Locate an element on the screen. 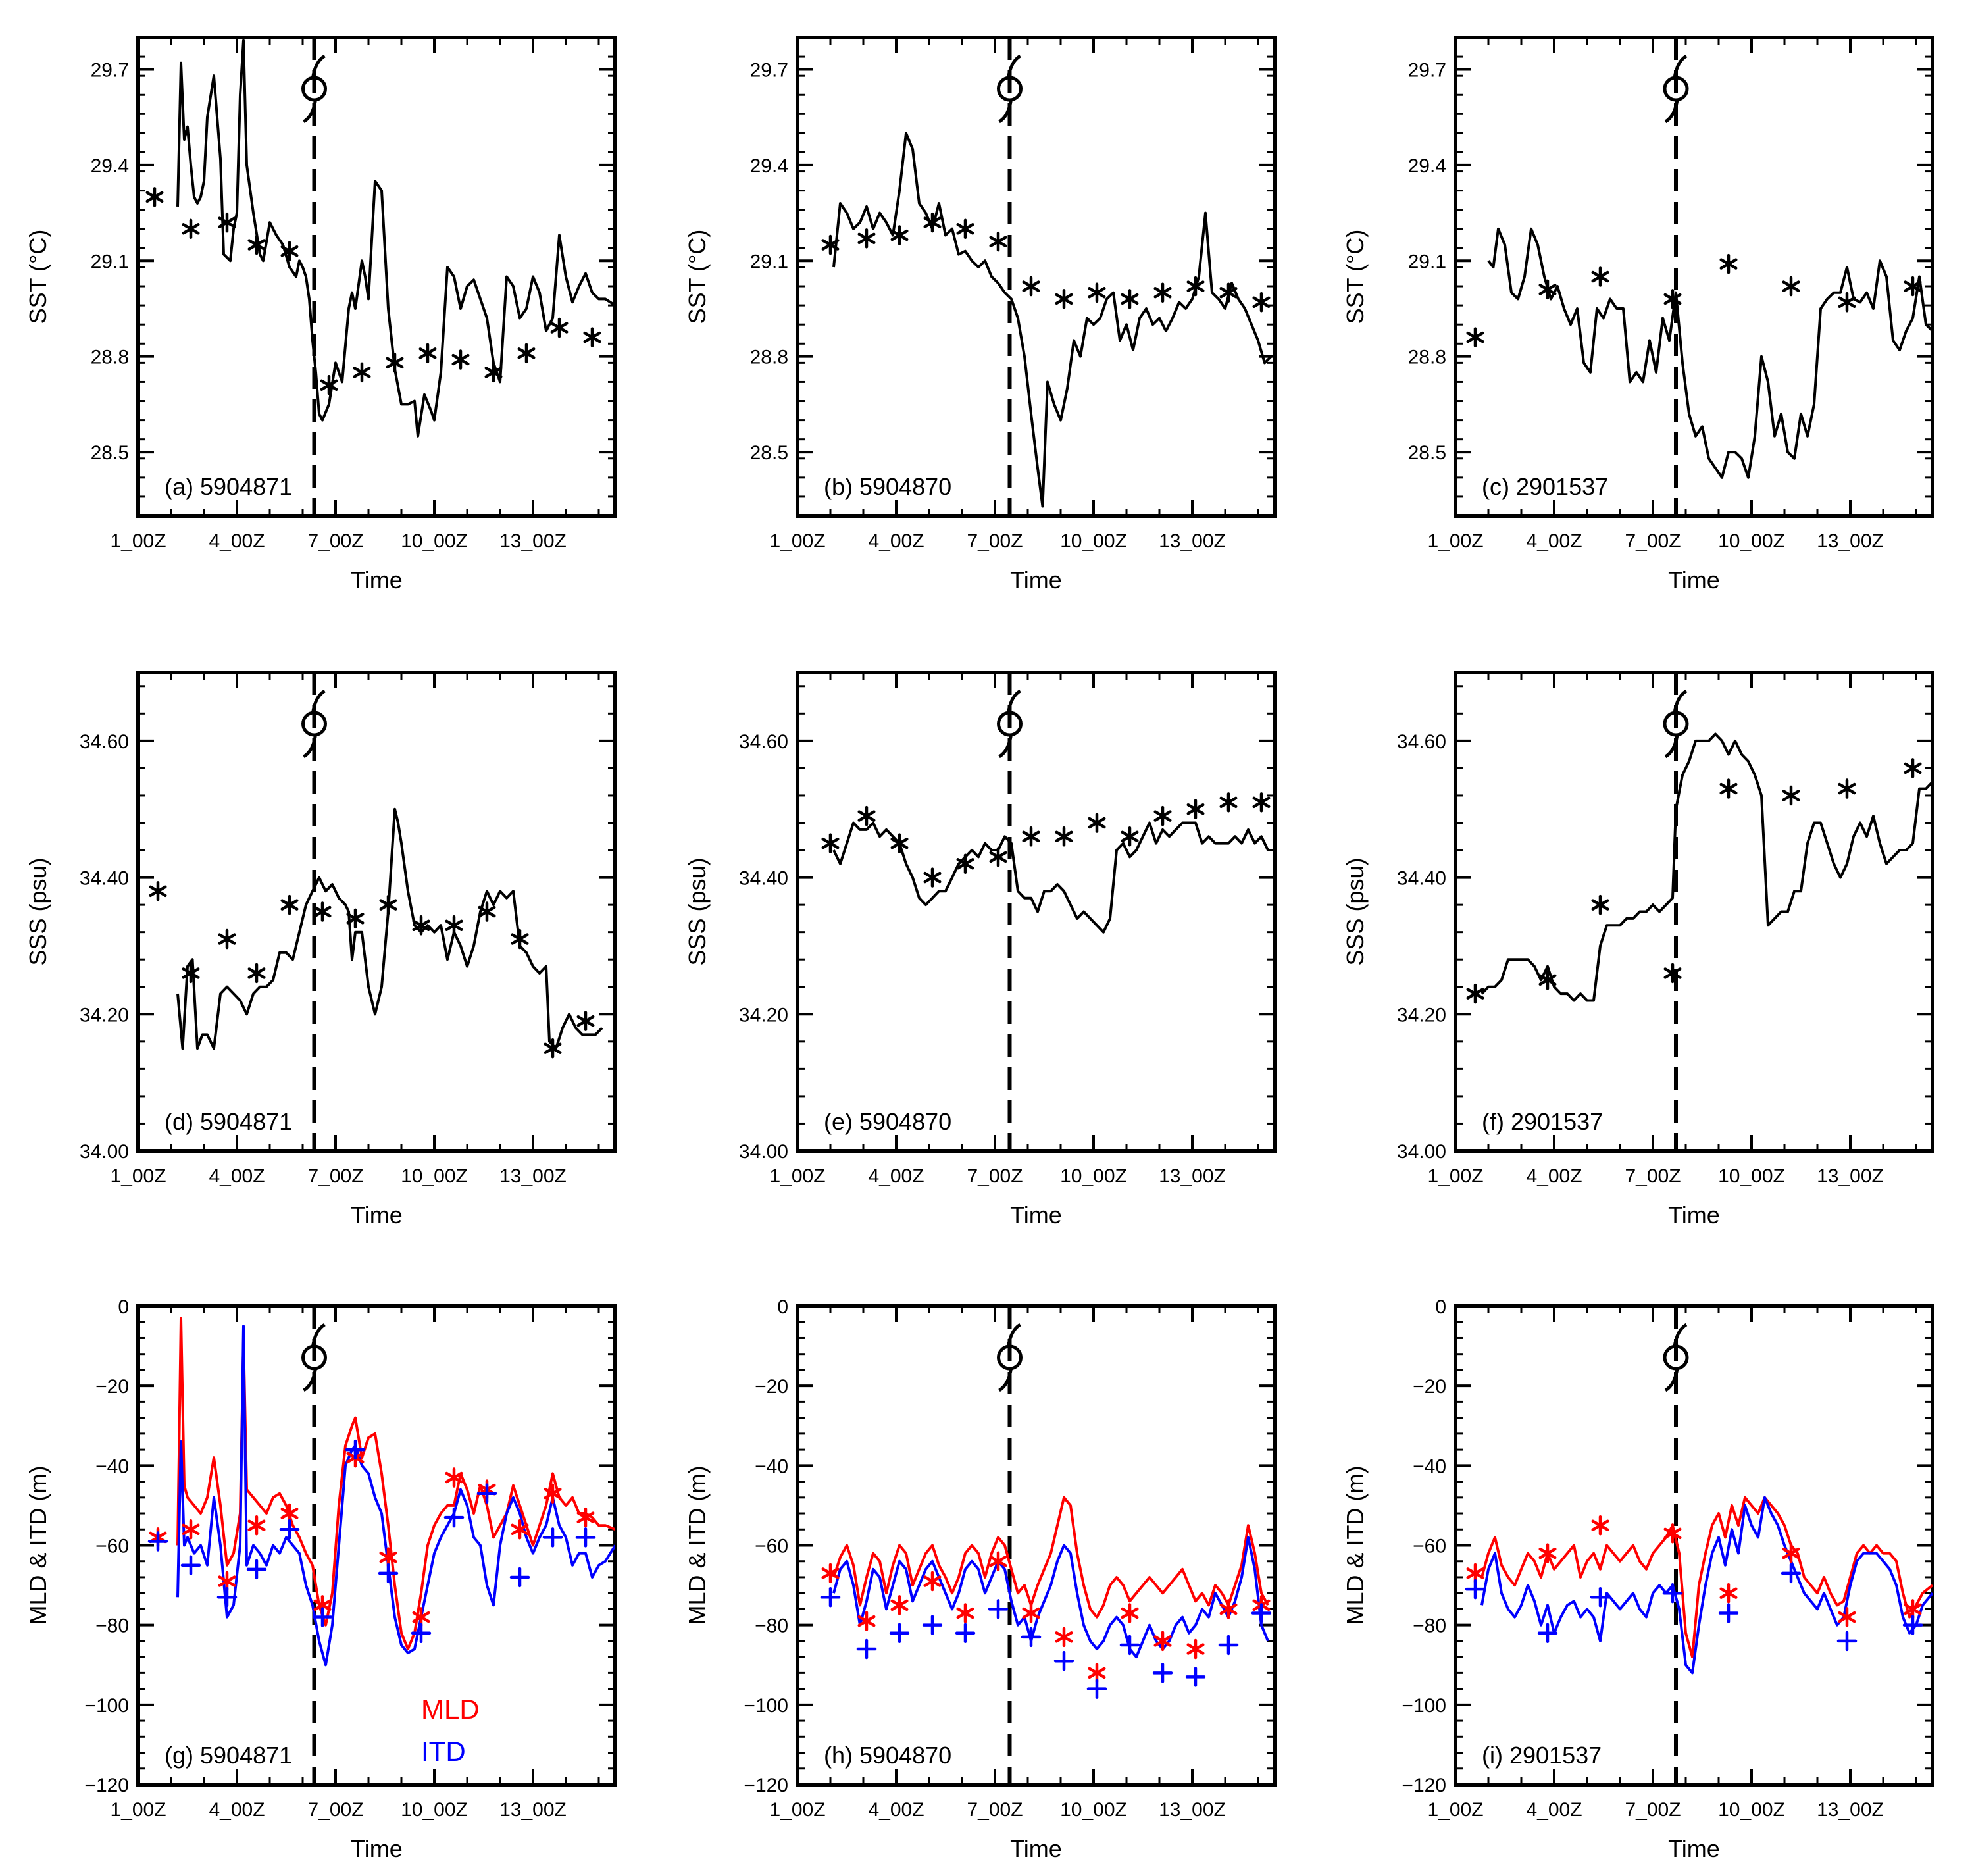  panel-label: (g) 5904871 is located at coordinates (228, 1756).